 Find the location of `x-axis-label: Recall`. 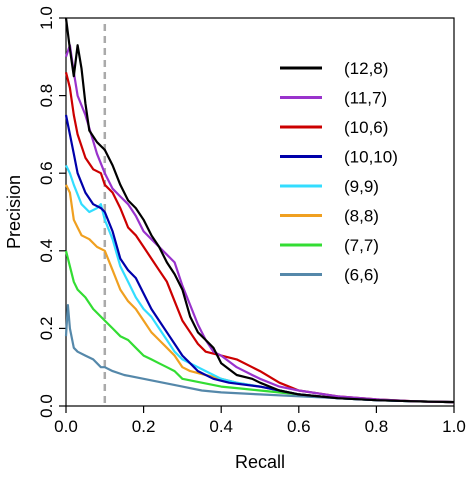

x-axis-label: Recall is located at coordinates (260, 462).